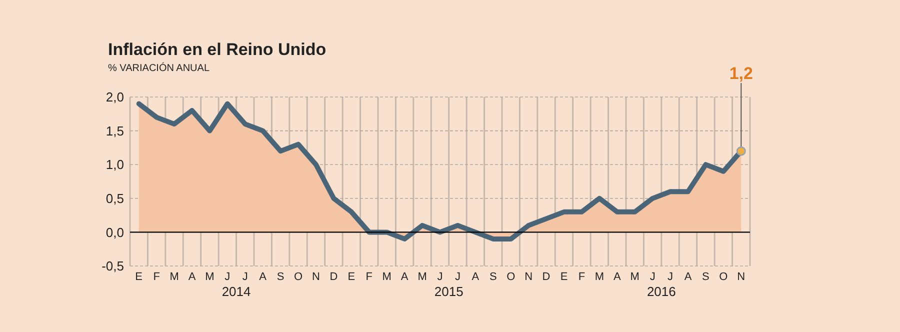 This screenshot has height=332, width=900. I want to click on y-tick-label: -0,5, so click(113, 266).